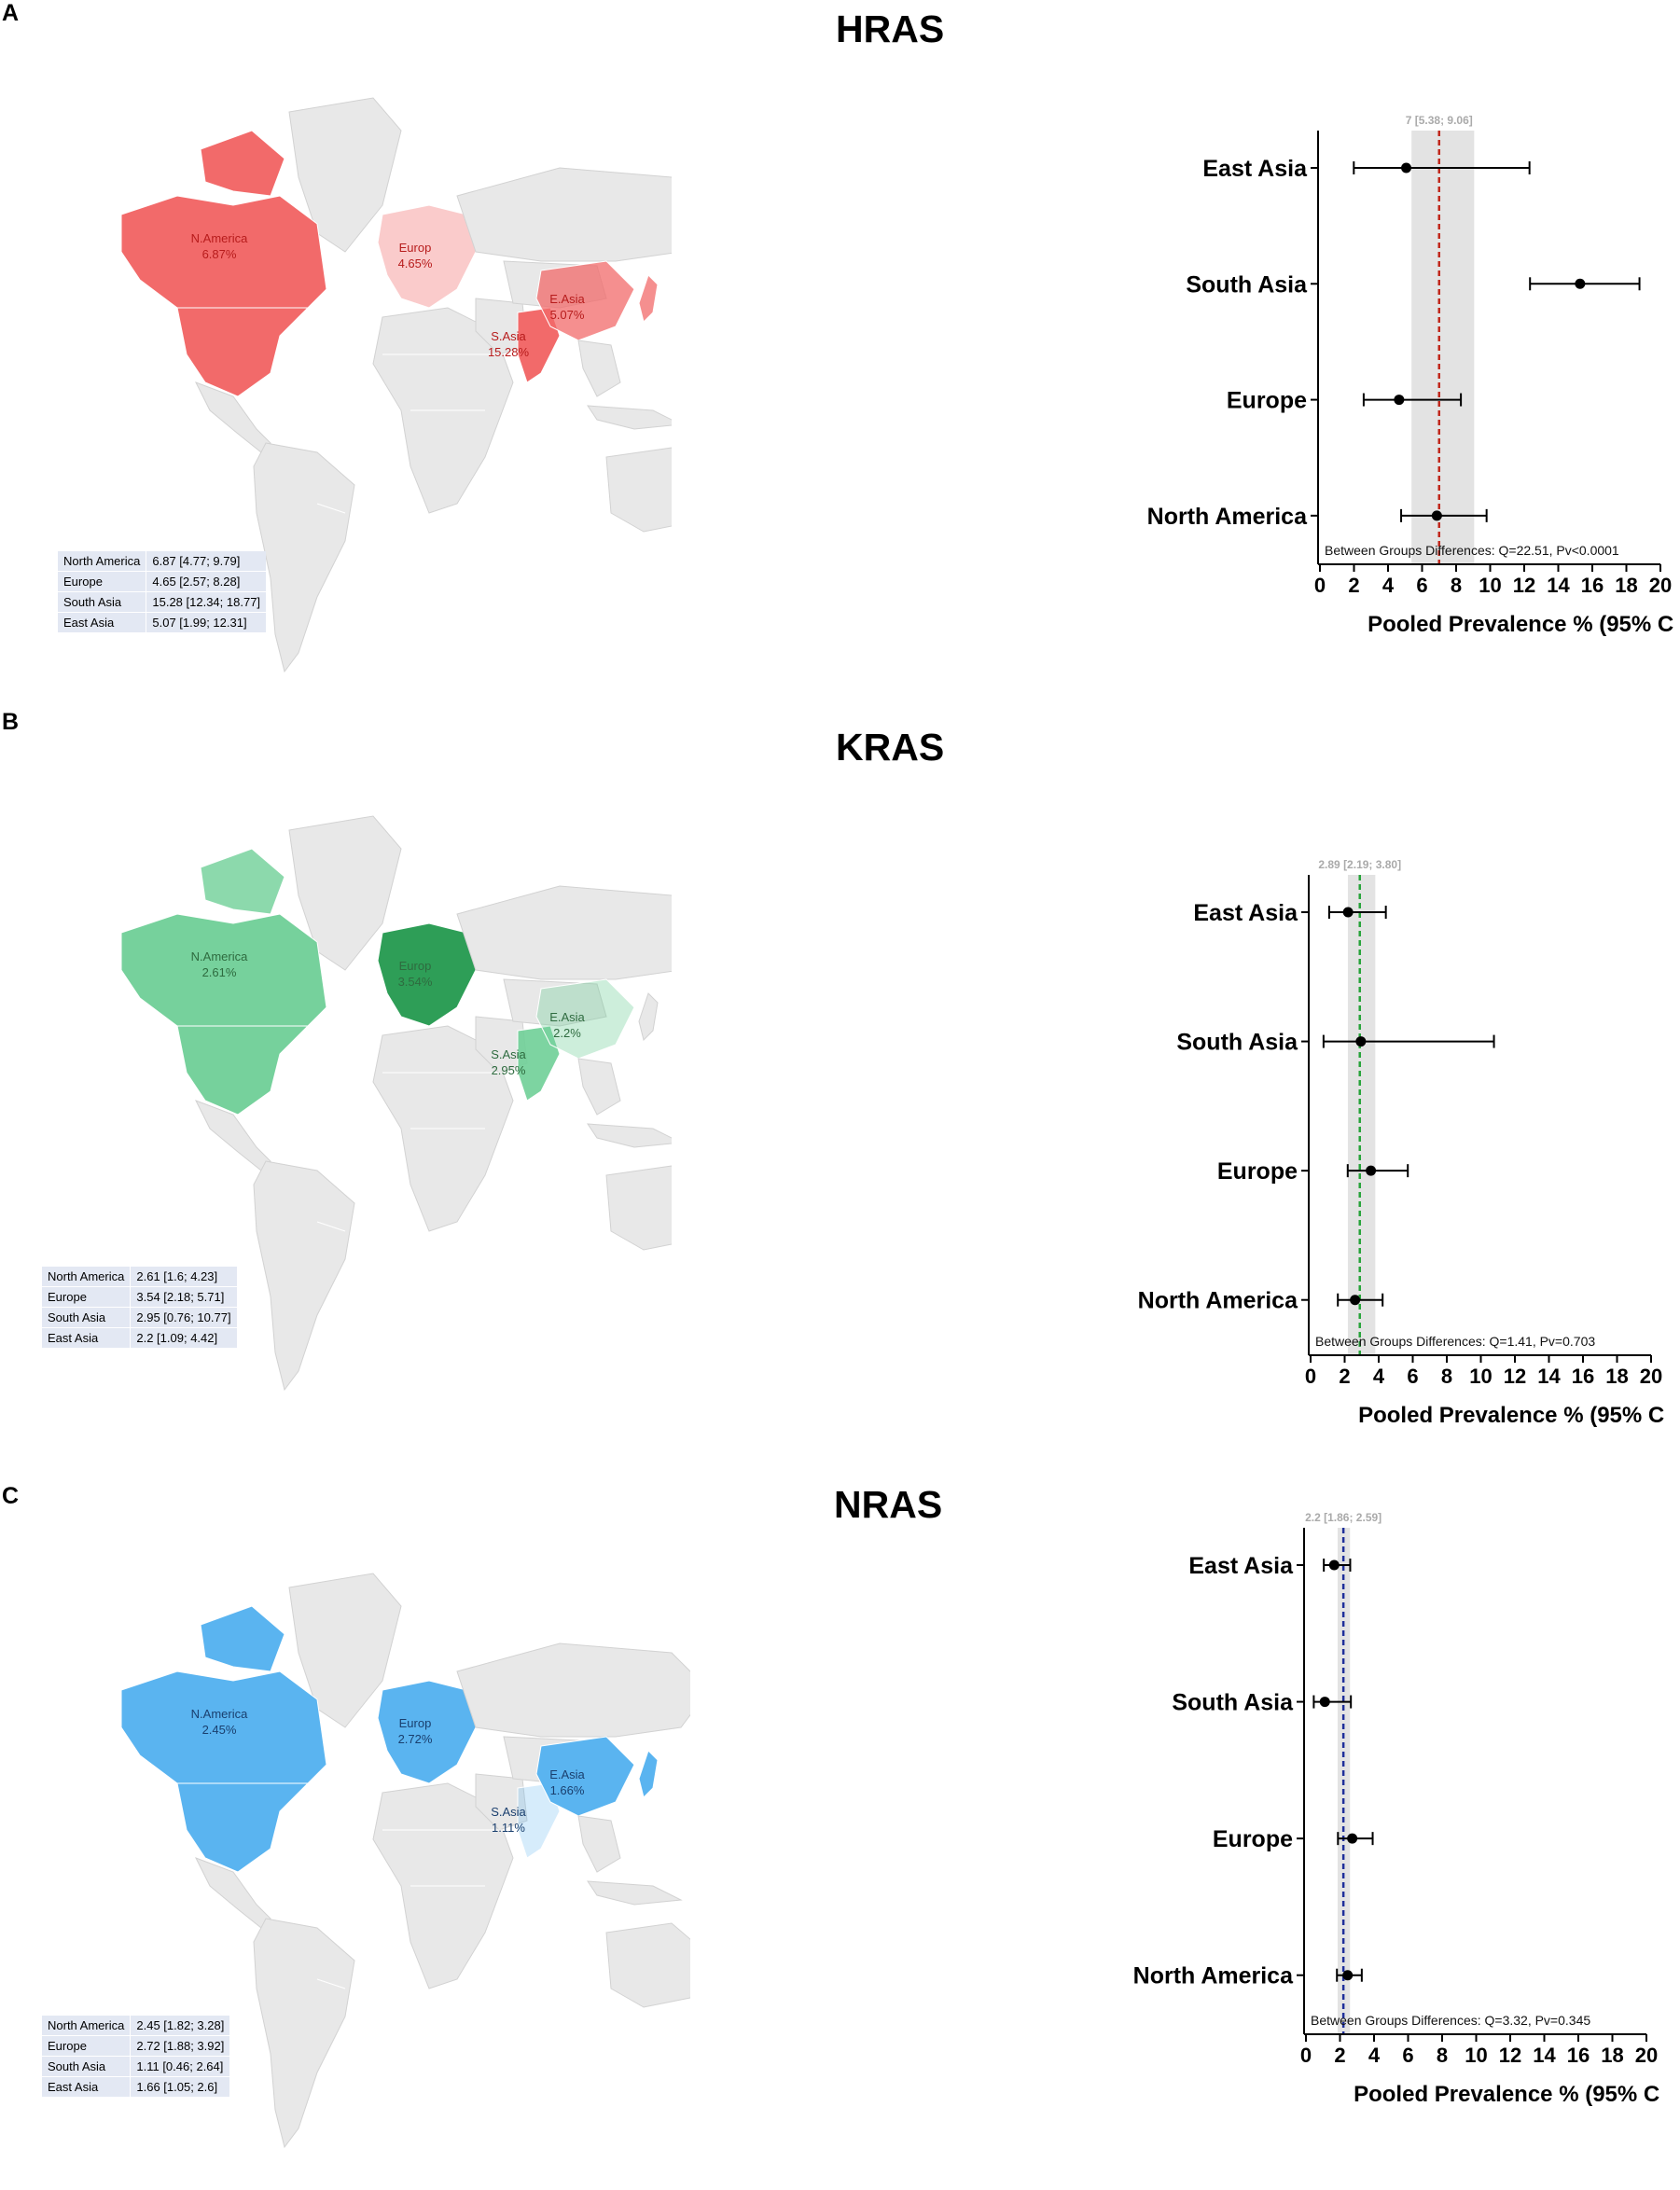 The height and width of the screenshot is (2190, 1680). I want to click on region-europe, so click(427, 256).